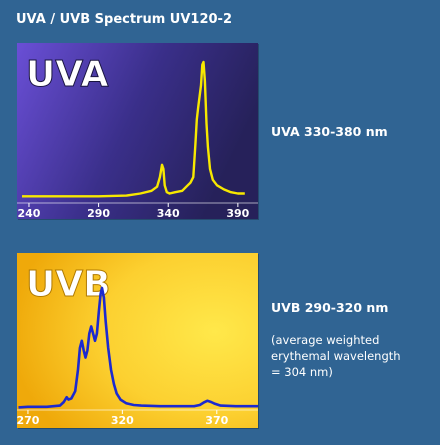 The height and width of the screenshot is (445, 440). I want to click on page-title: UVA / UVB Spectrum UV120-2, so click(124, 19).